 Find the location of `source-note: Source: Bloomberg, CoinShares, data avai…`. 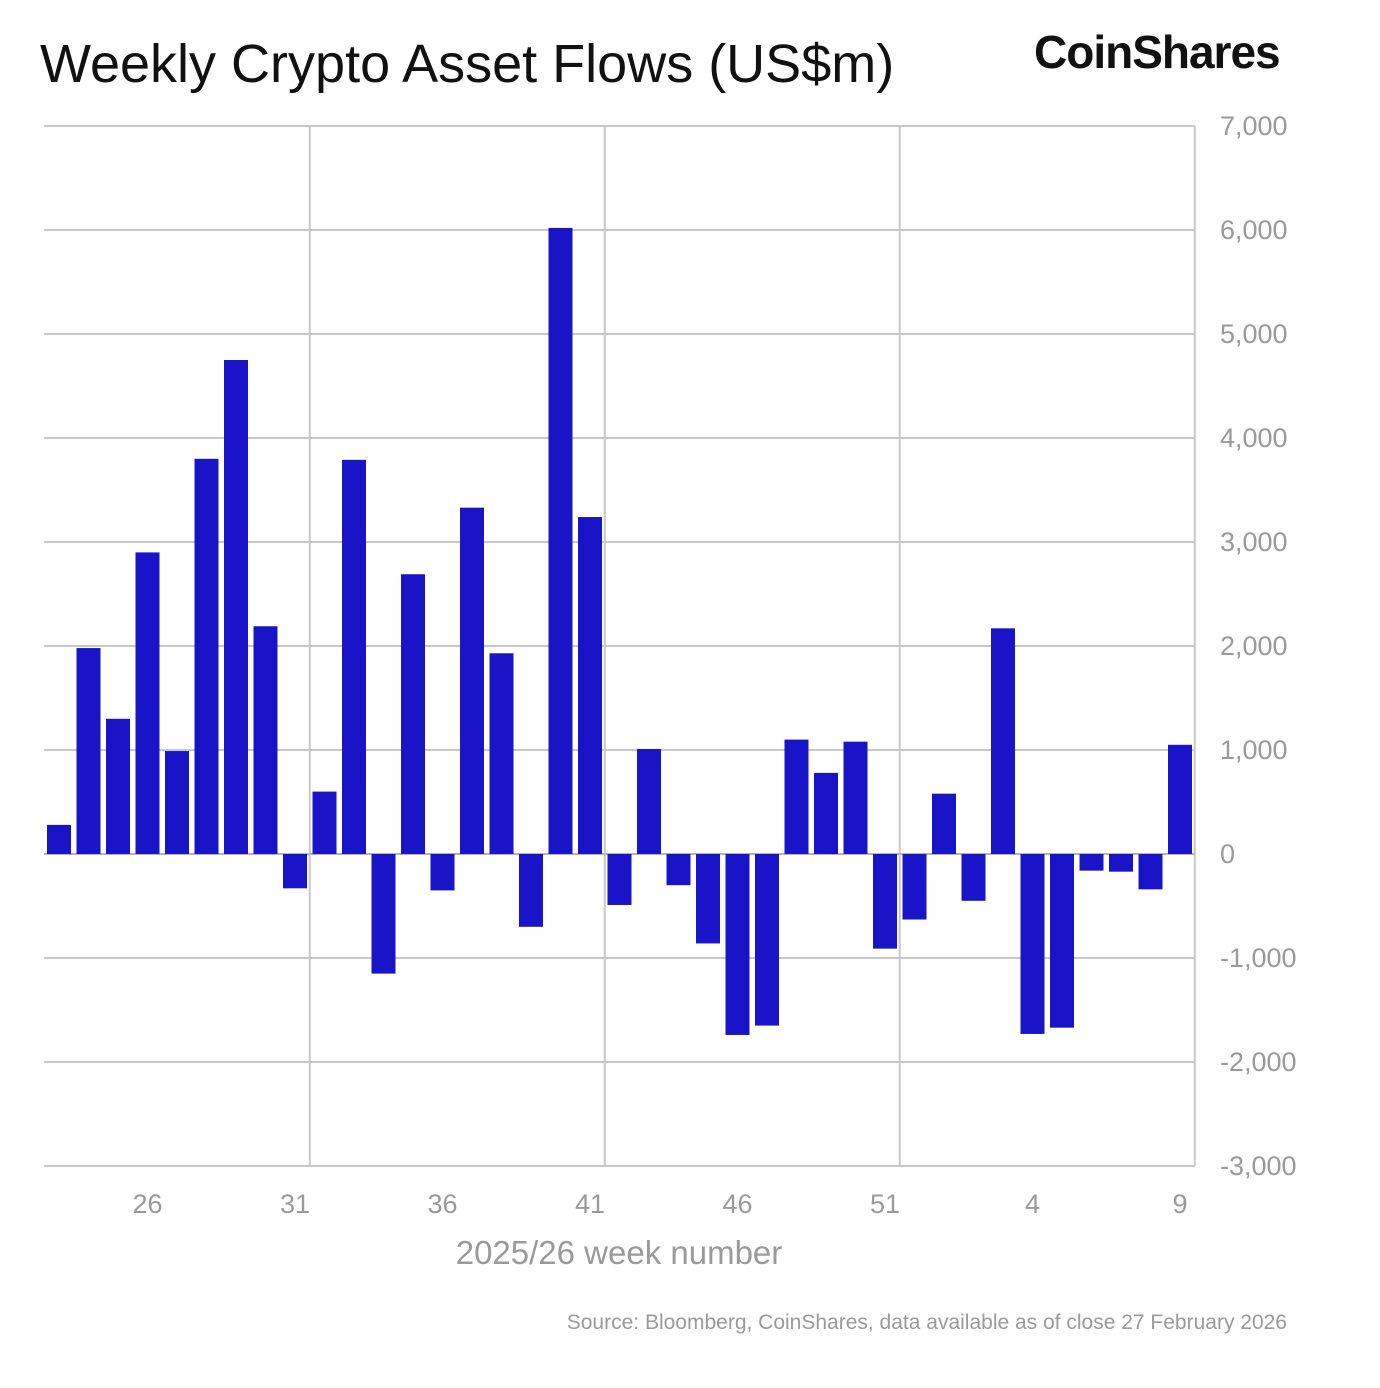

source-note: Source: Bloomberg, CoinShares, data avai… is located at coordinates (927, 1322).